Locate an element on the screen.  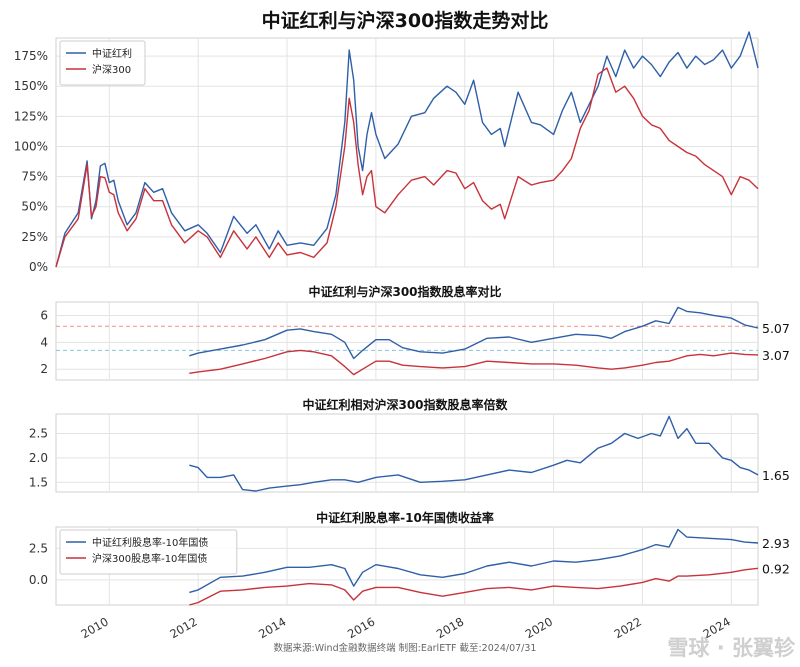
end-value-label: 1.65 is located at coordinates (776, 475).